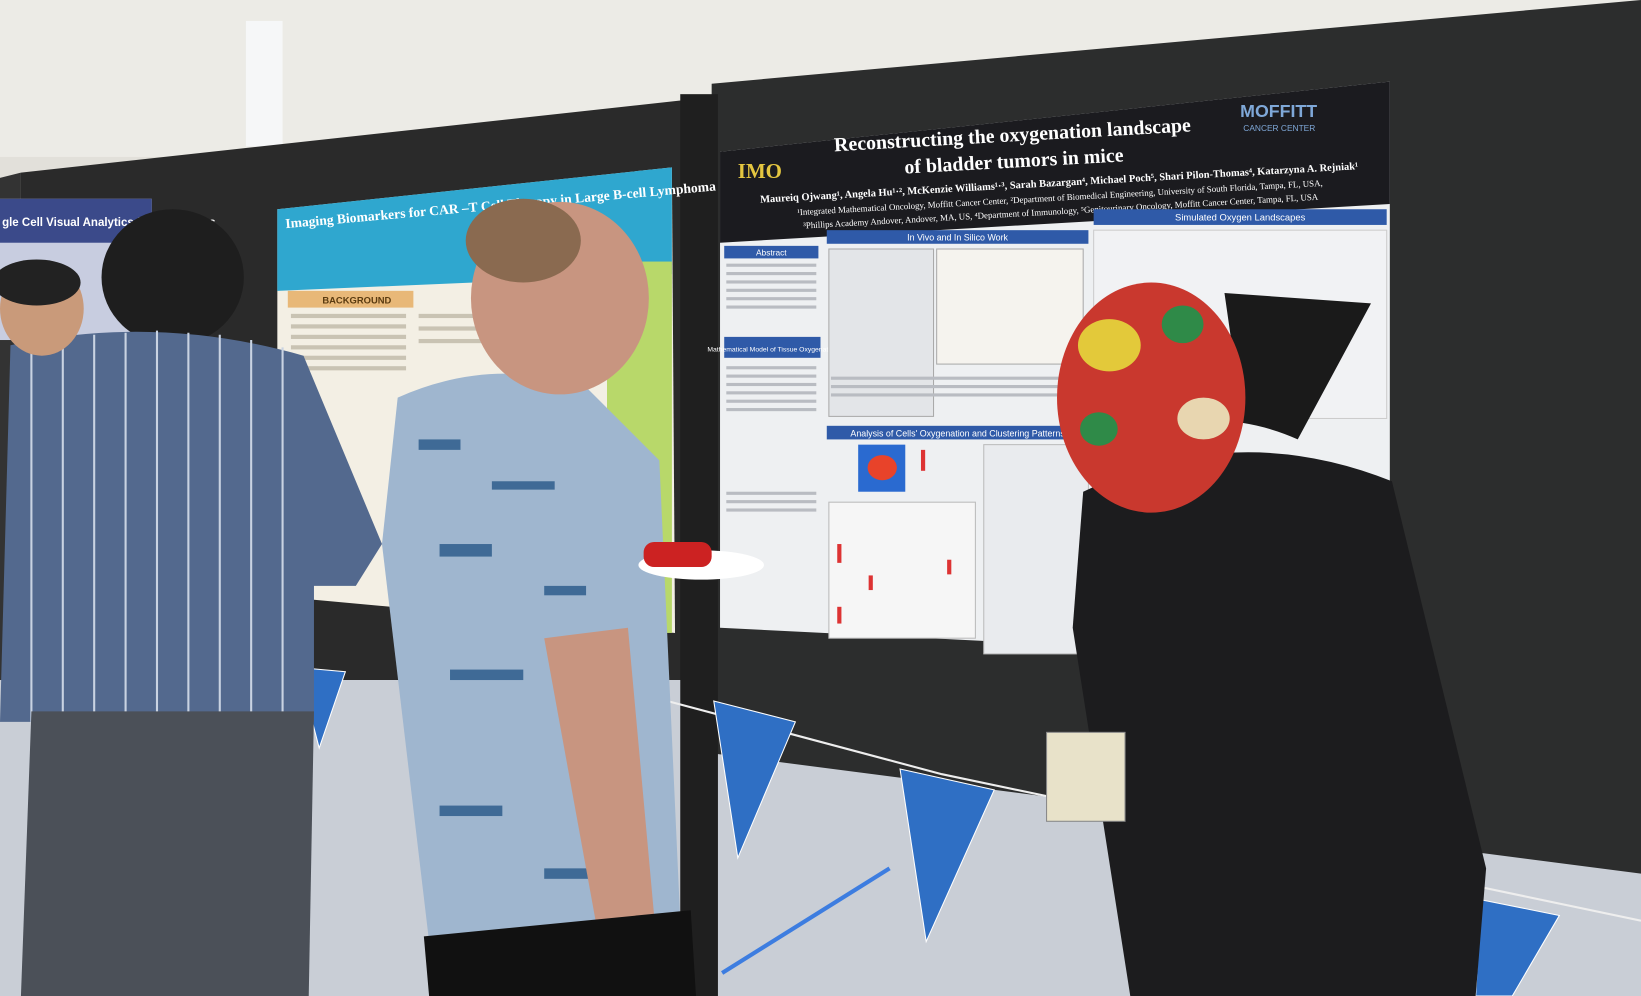 The width and height of the screenshot is (1641, 996). What do you see at coordinates (356, 299) in the screenshot?
I see `left-section: BACKGROUND` at bounding box center [356, 299].